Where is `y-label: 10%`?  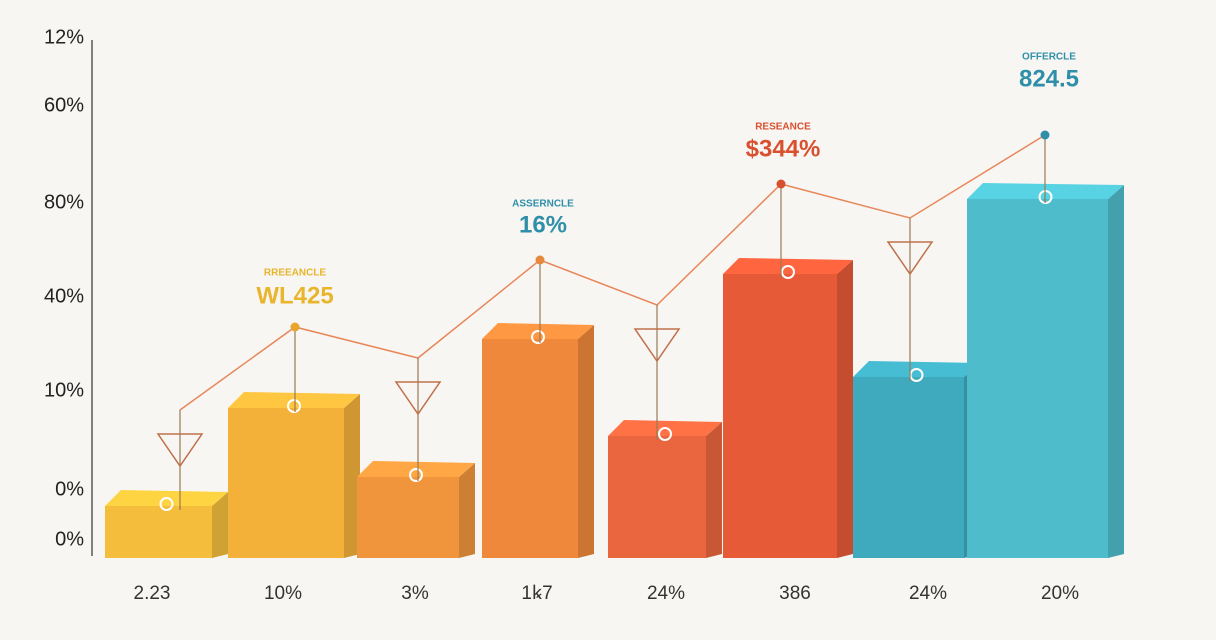
y-label: 10% is located at coordinates (64, 390).